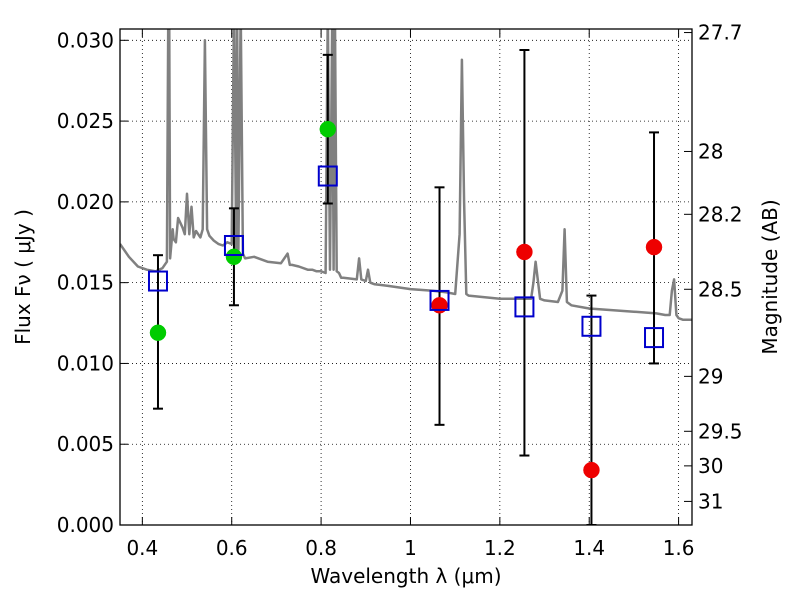 The width and height of the screenshot is (800, 600). What do you see at coordinates (770, 276) in the screenshot?
I see `right-axis-title: Magnitude (AB)` at bounding box center [770, 276].